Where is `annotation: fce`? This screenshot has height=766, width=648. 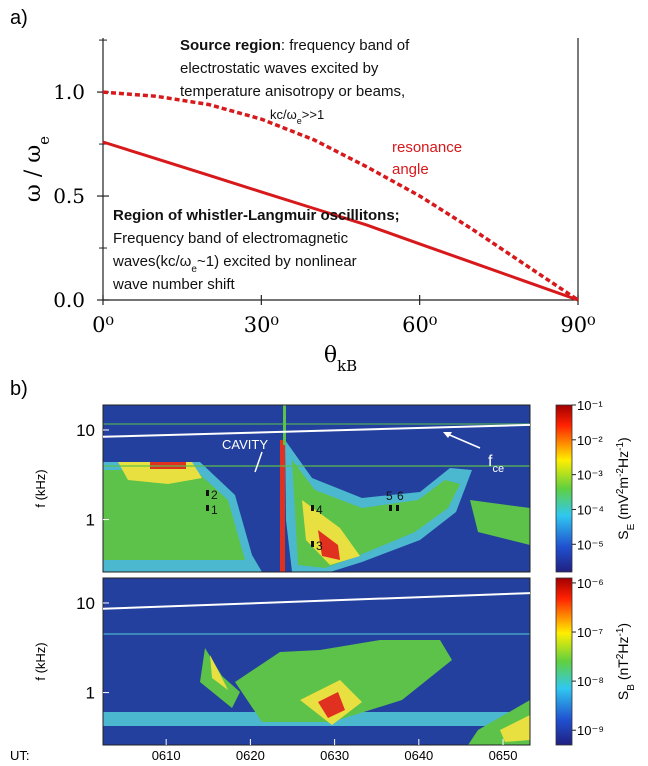 annotation: fce is located at coordinates (496, 464).